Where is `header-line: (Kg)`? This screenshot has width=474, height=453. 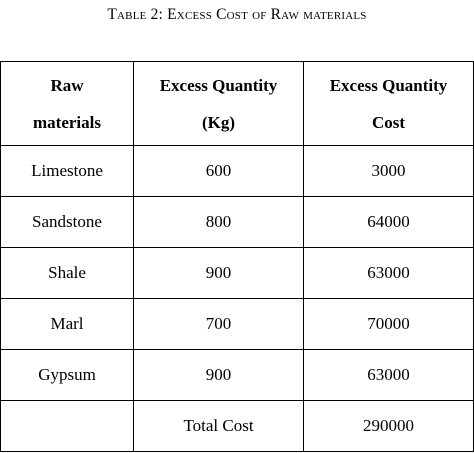 header-line: (Kg) is located at coordinates (218, 122).